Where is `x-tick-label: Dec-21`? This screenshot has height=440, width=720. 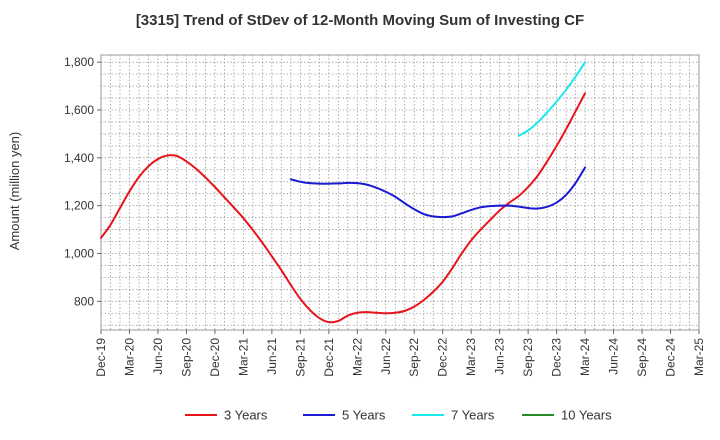
x-tick-label: Dec-21 is located at coordinates (329, 357).